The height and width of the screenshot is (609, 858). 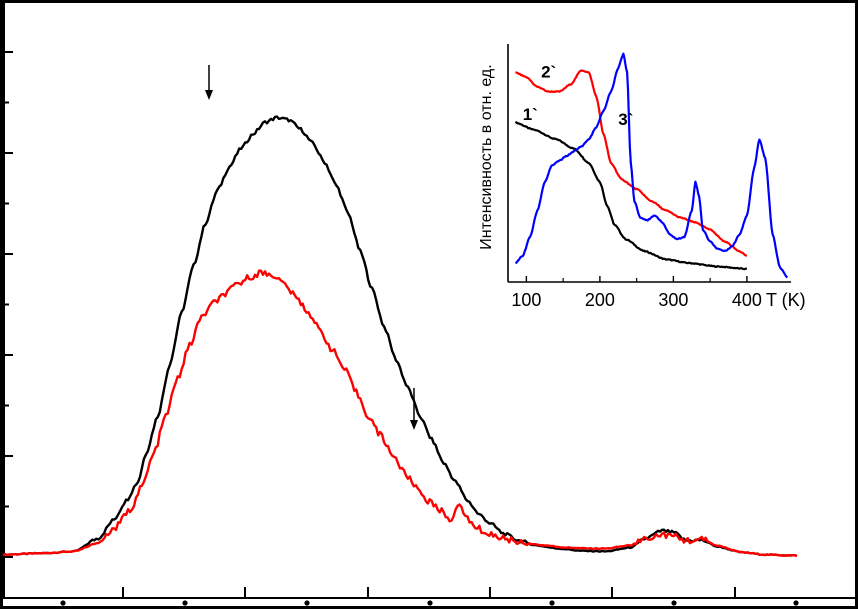 What do you see at coordinates (786, 300) in the screenshot?
I see `inset-x-axis-label: T (K)` at bounding box center [786, 300].